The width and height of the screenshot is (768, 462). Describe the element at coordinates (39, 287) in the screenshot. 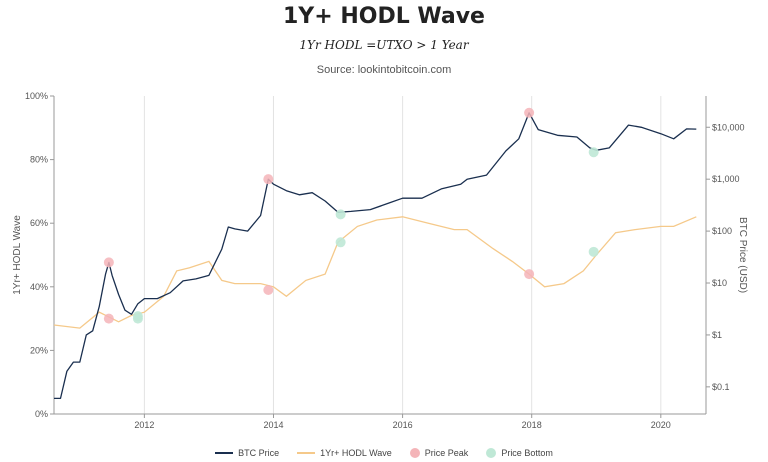

I see `y-left-tick-label: 40%` at that location.